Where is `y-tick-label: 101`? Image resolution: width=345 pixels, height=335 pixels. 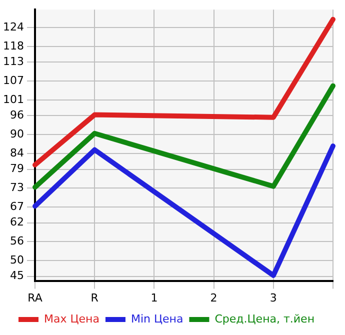 y-tick-label: 101 is located at coordinates (13, 99).